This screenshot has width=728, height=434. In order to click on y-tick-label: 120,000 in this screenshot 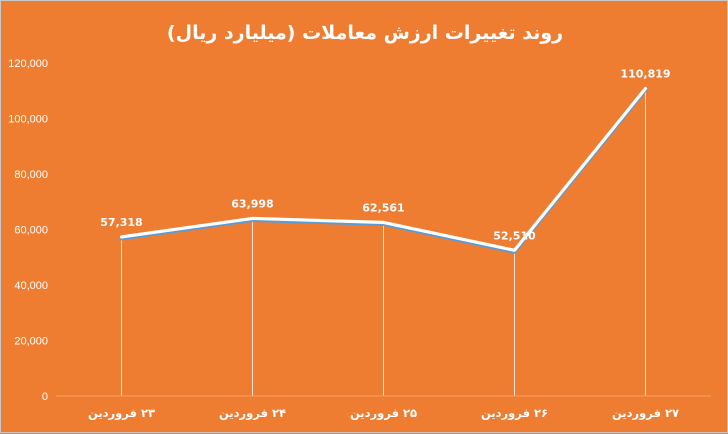, I will do `click(28, 64)`.